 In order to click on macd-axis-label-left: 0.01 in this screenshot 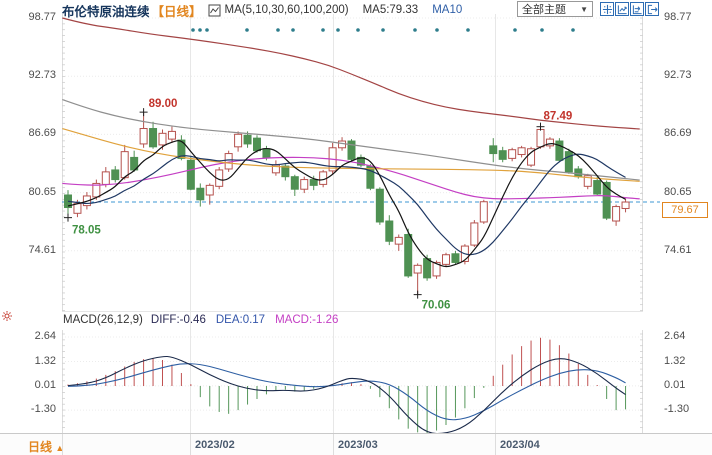, I will do `click(45, 384)`.